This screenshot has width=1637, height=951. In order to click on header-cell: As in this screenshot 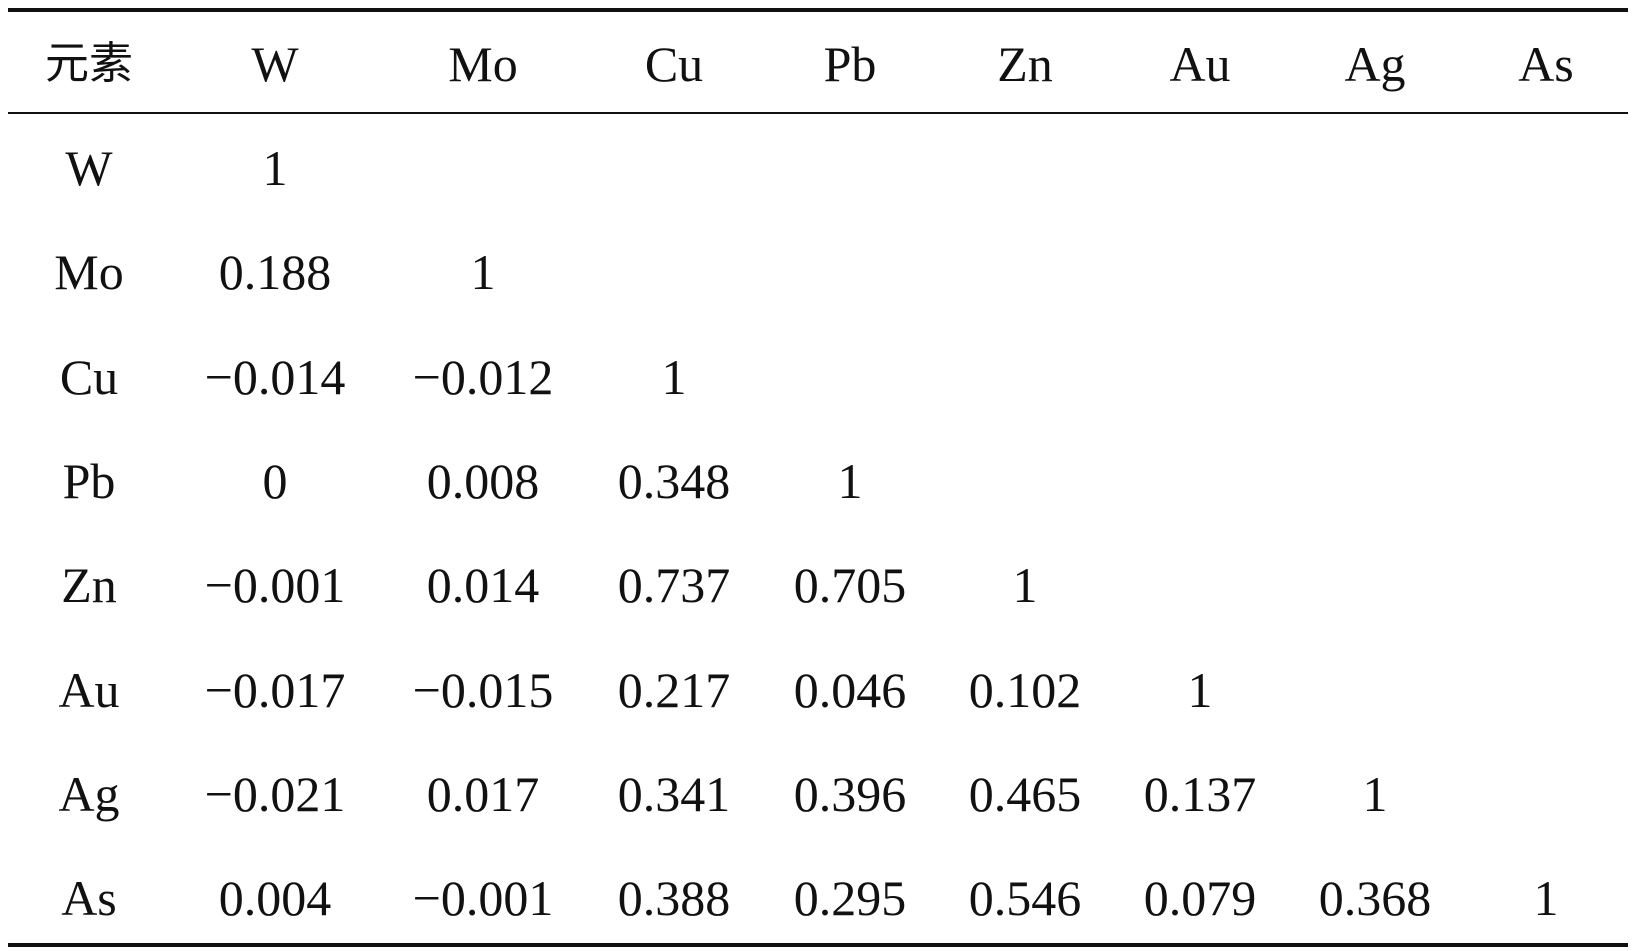, I will do `click(1546, 64)`.